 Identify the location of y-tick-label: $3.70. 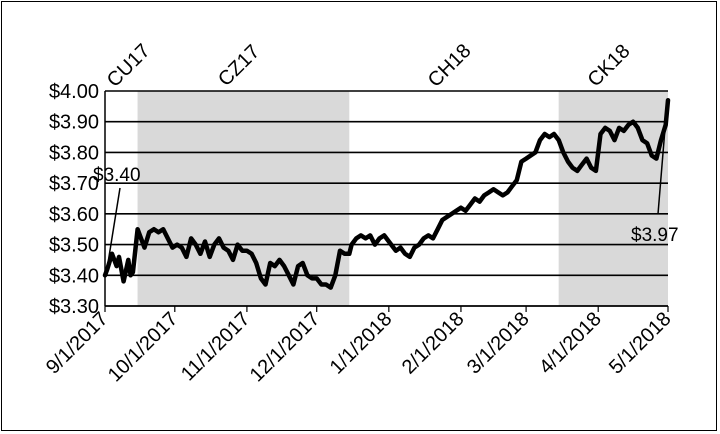
(74, 184).